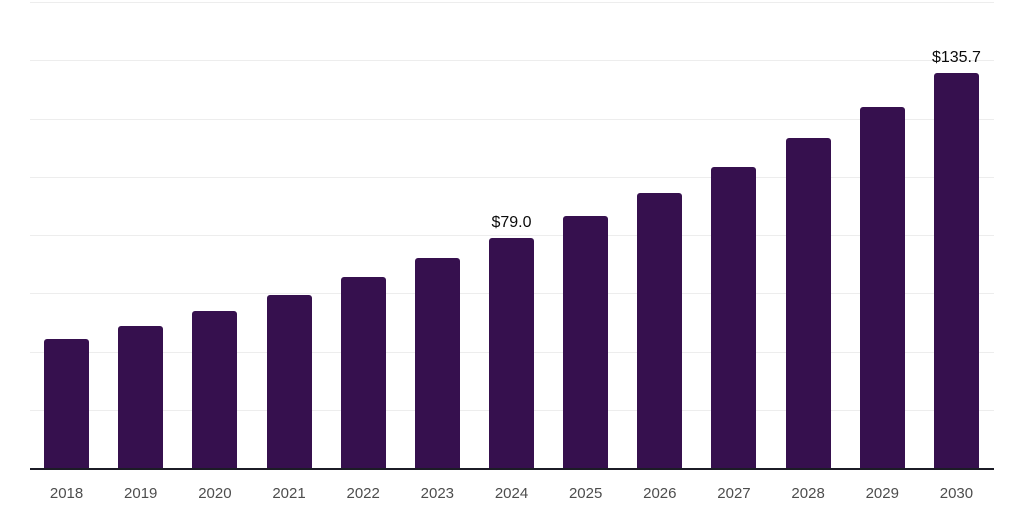  What do you see at coordinates (956, 270) in the screenshot?
I see `bar-2030` at bounding box center [956, 270].